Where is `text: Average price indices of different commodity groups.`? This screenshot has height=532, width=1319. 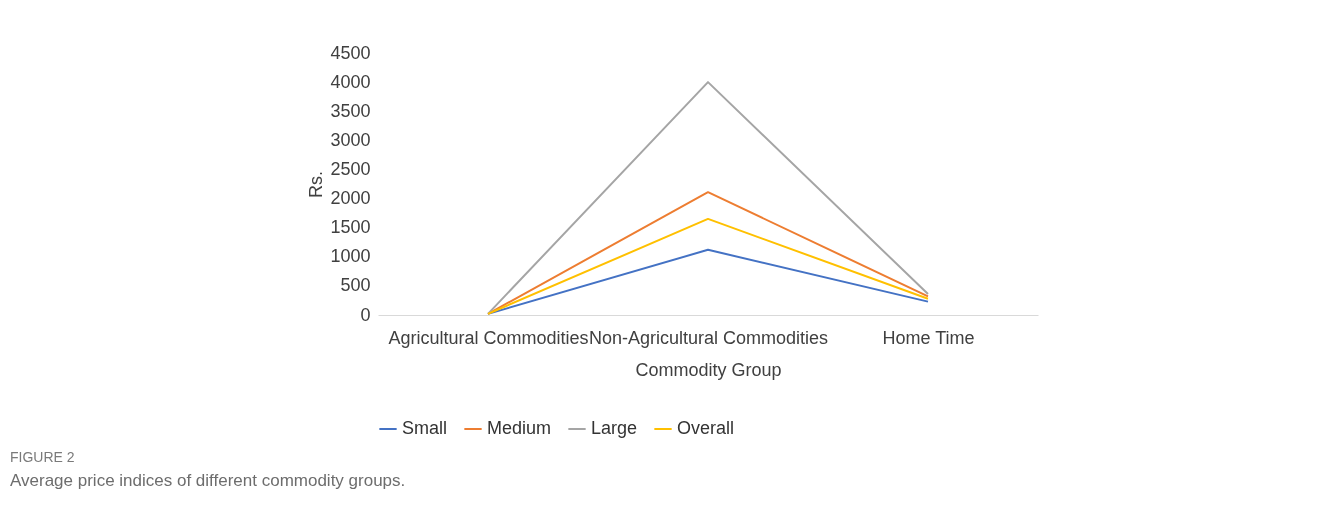
text: Average price indices of different commodity groups. is located at coordinates (208, 480).